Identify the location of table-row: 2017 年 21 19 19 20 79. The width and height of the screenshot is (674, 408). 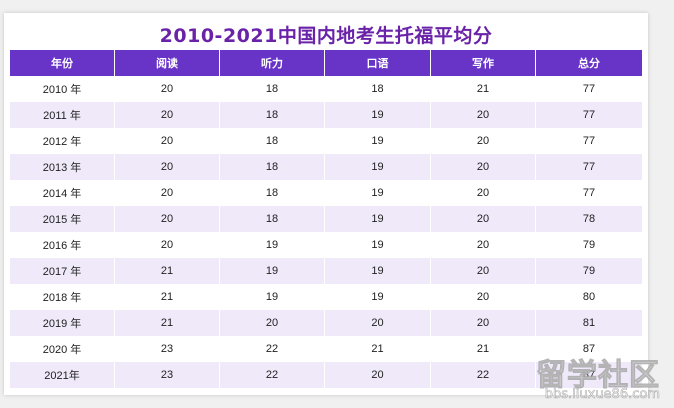
(326, 271).